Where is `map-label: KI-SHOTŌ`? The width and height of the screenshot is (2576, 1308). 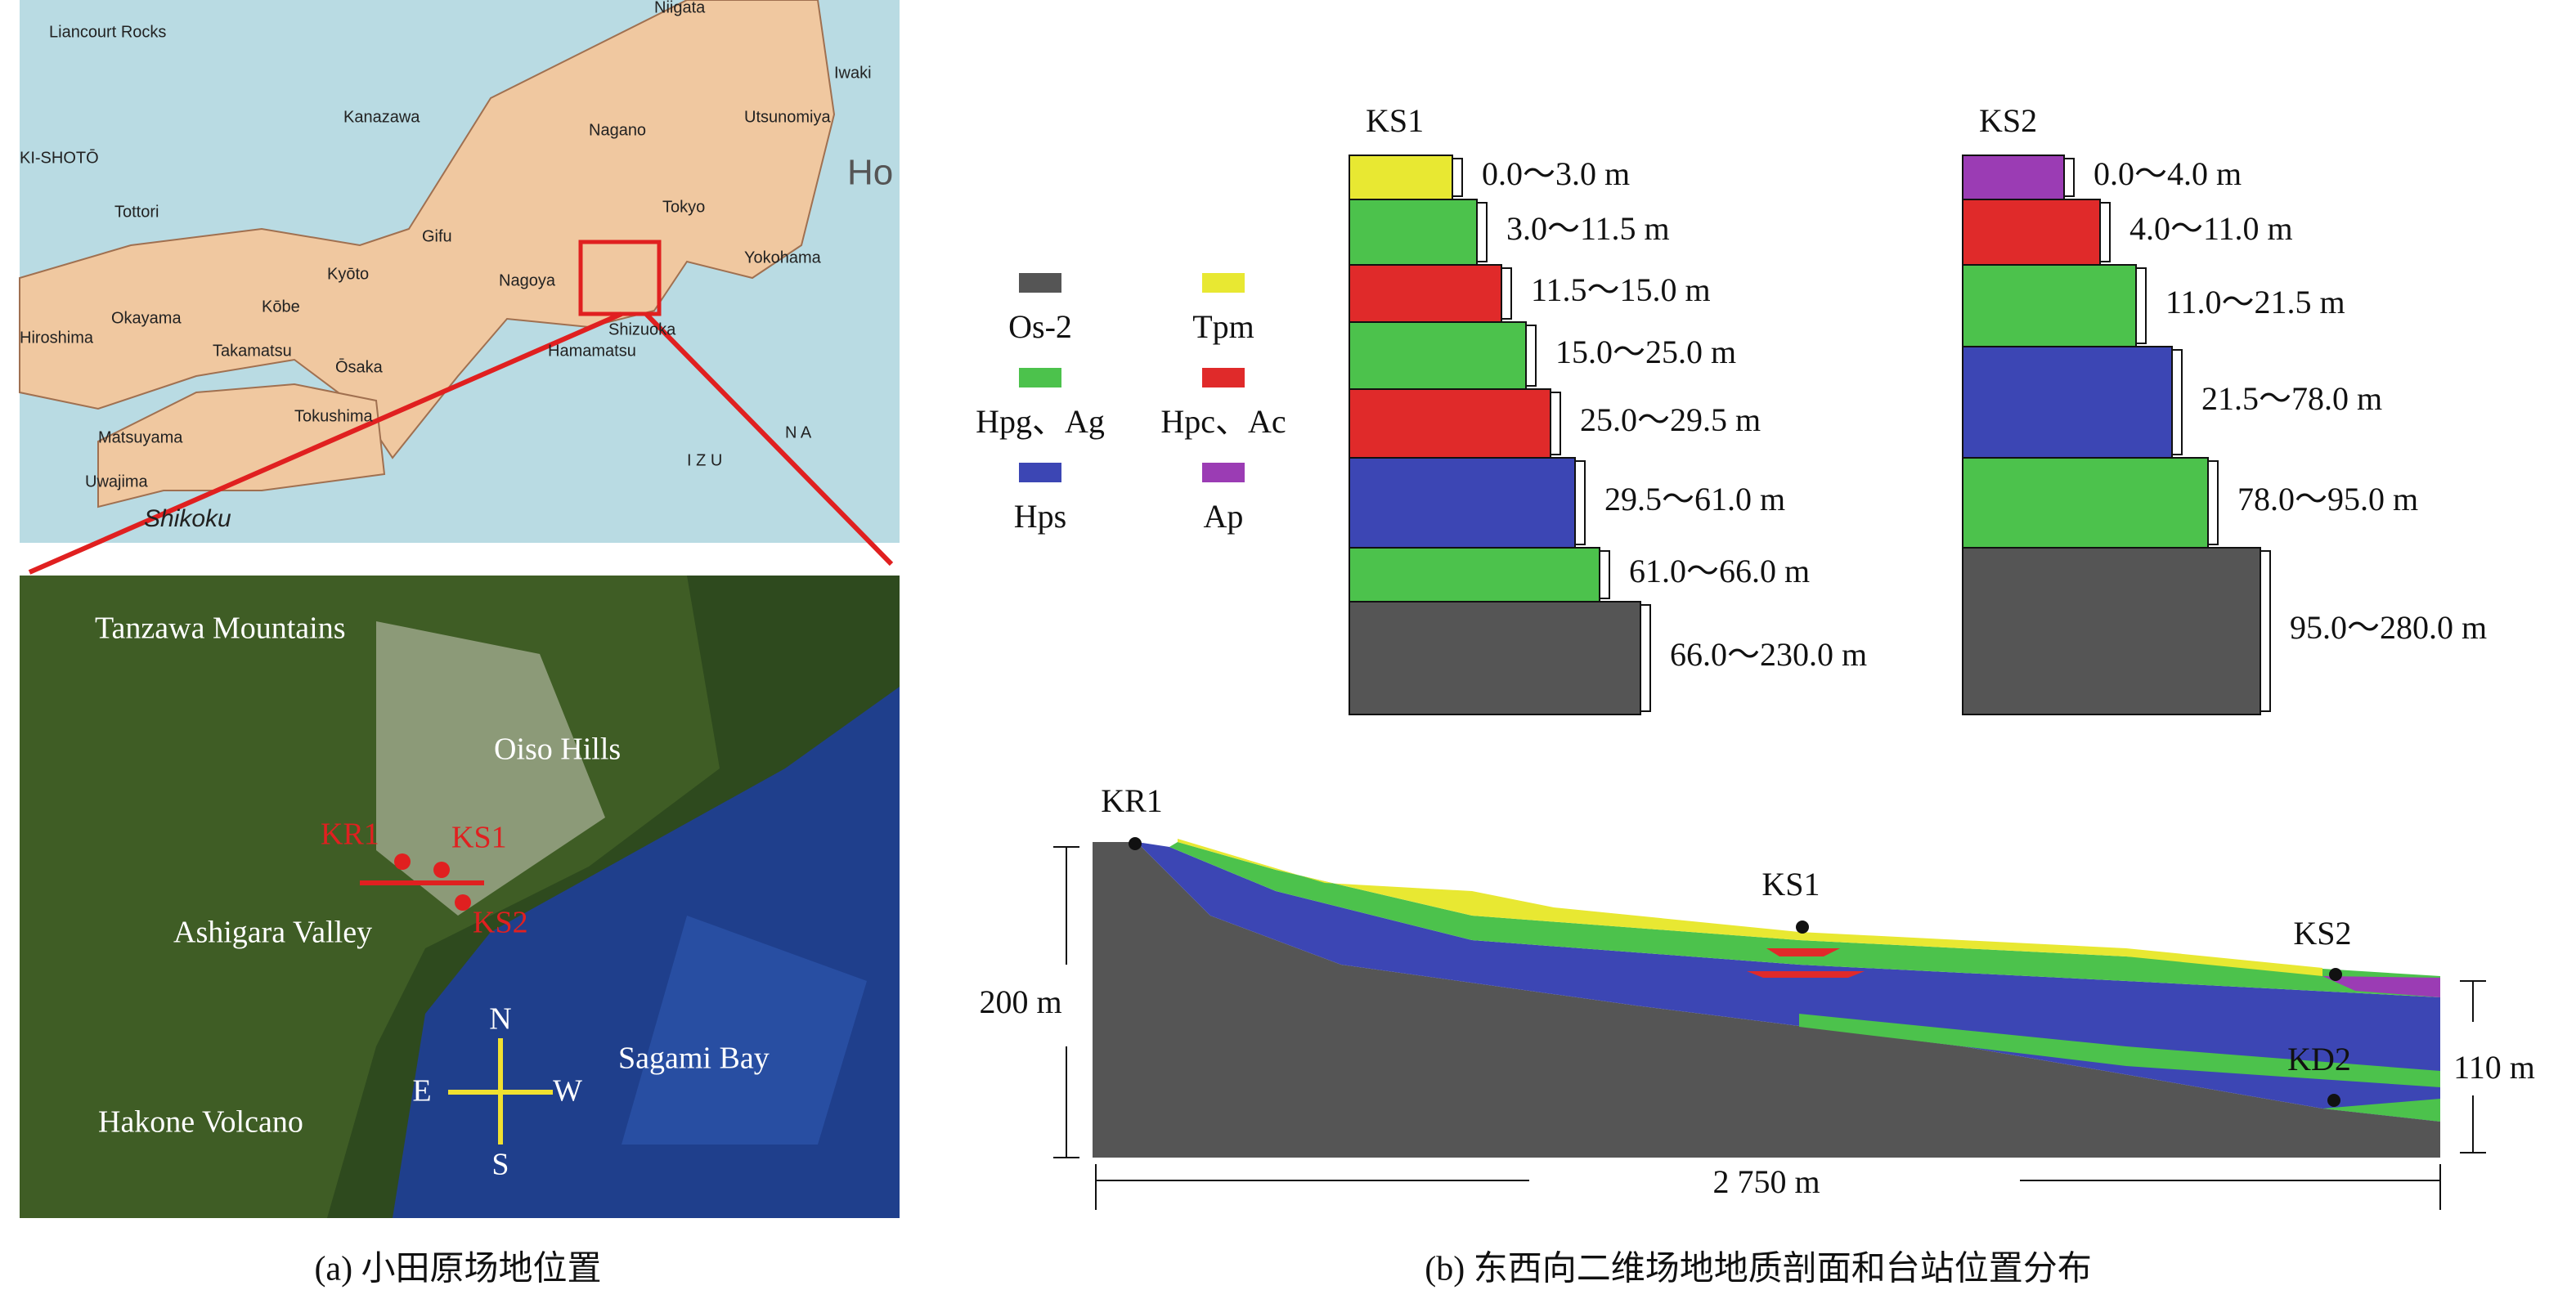 map-label: KI-SHOTŌ is located at coordinates (60, 157).